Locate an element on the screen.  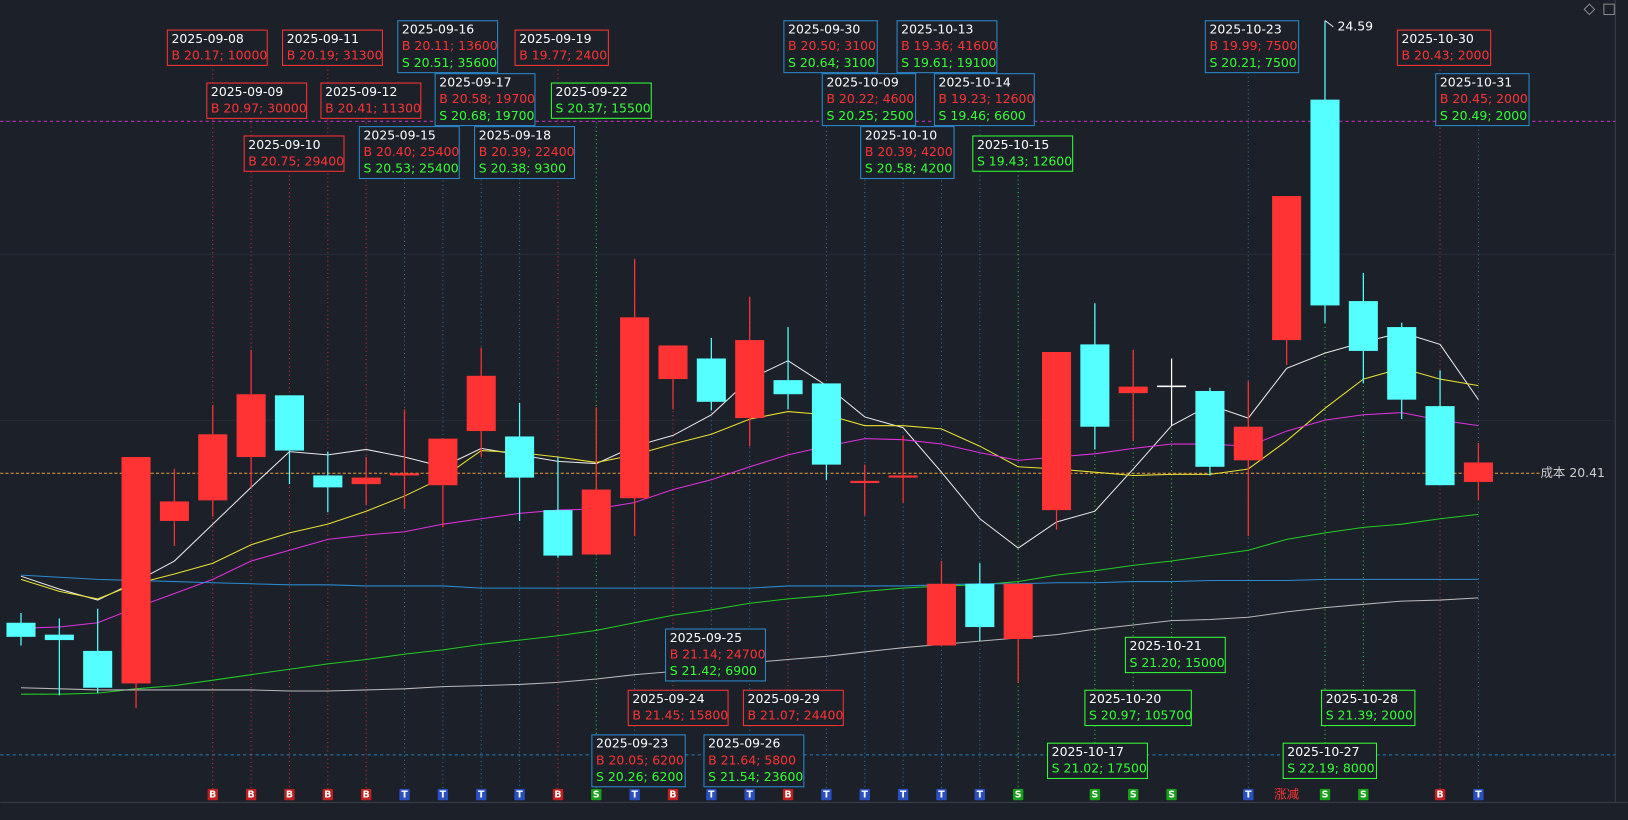
annotation-date: 2025-10-10 is located at coordinates (901, 134).